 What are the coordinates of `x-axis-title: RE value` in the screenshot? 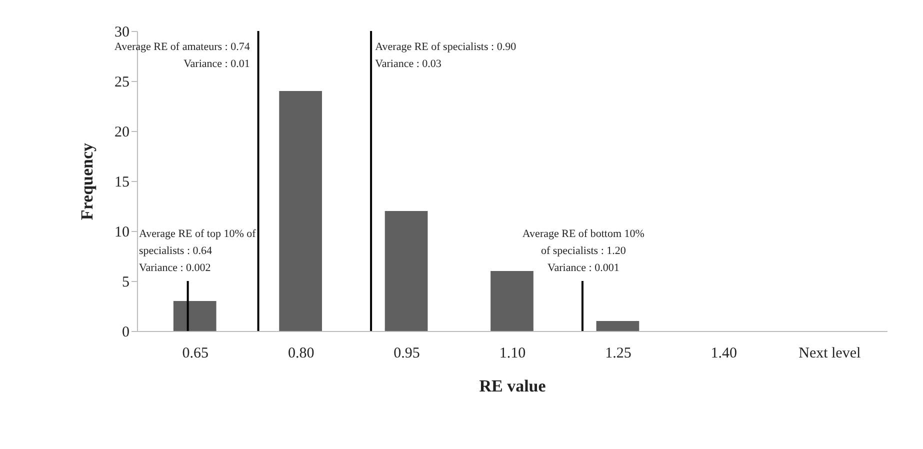 It's located at (512, 386).